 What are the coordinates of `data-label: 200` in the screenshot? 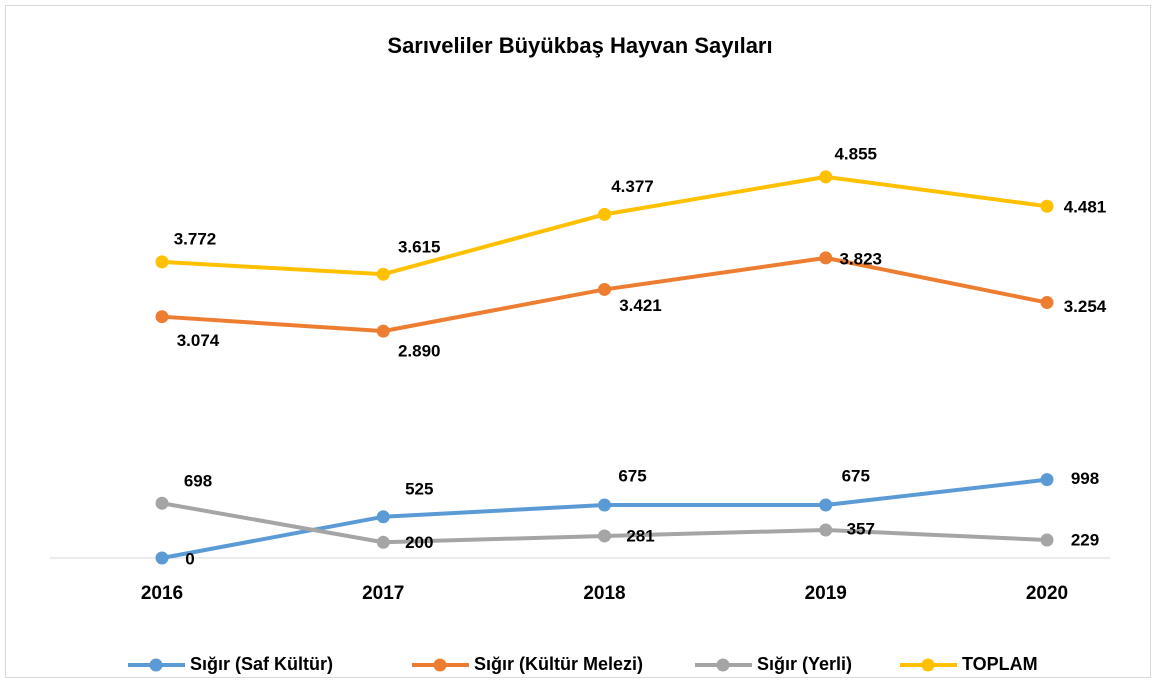 It's located at (419, 542).